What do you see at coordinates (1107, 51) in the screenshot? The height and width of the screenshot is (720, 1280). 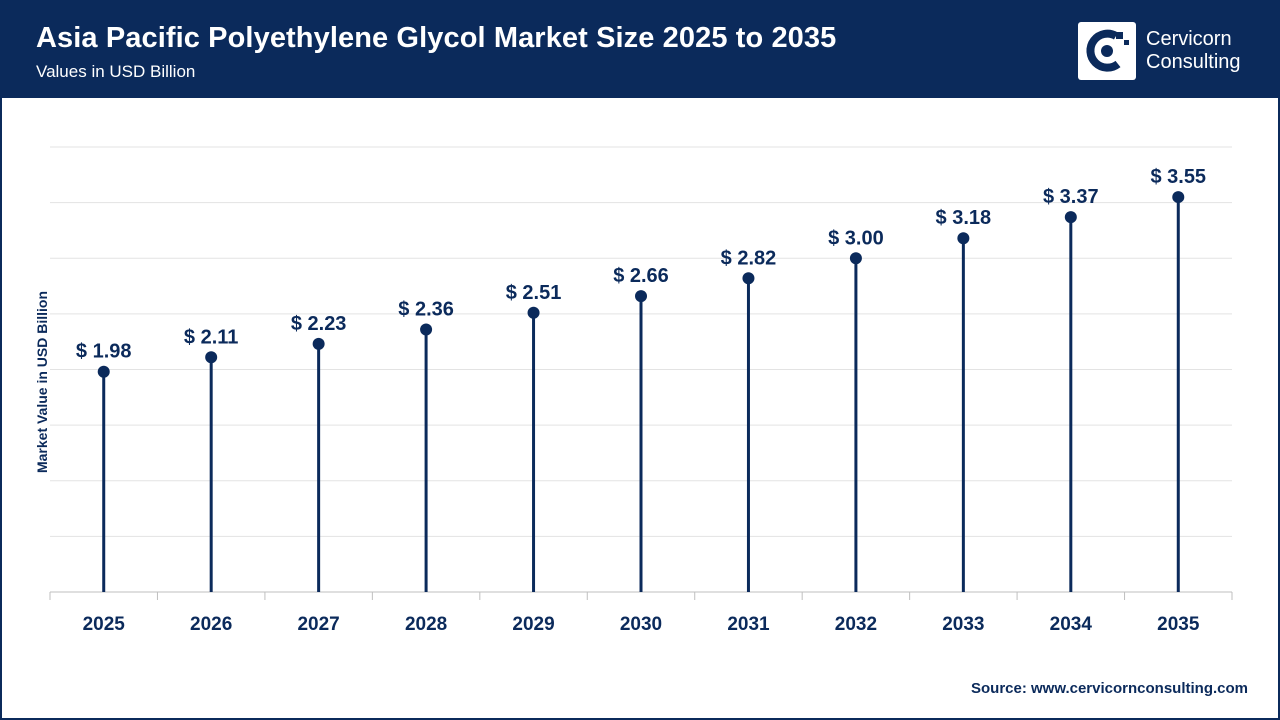 I see `cervicorn-c-logo-icon` at bounding box center [1107, 51].